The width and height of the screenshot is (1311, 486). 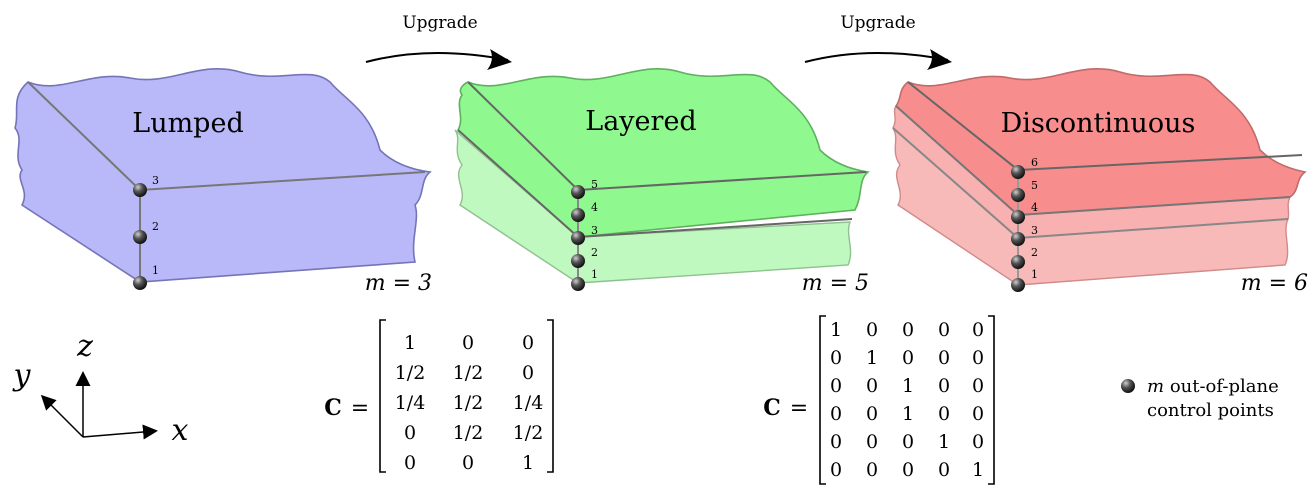 What do you see at coordinates (438, 41) in the screenshot?
I see `upgrade-arrow-1: Upgrade` at bounding box center [438, 41].